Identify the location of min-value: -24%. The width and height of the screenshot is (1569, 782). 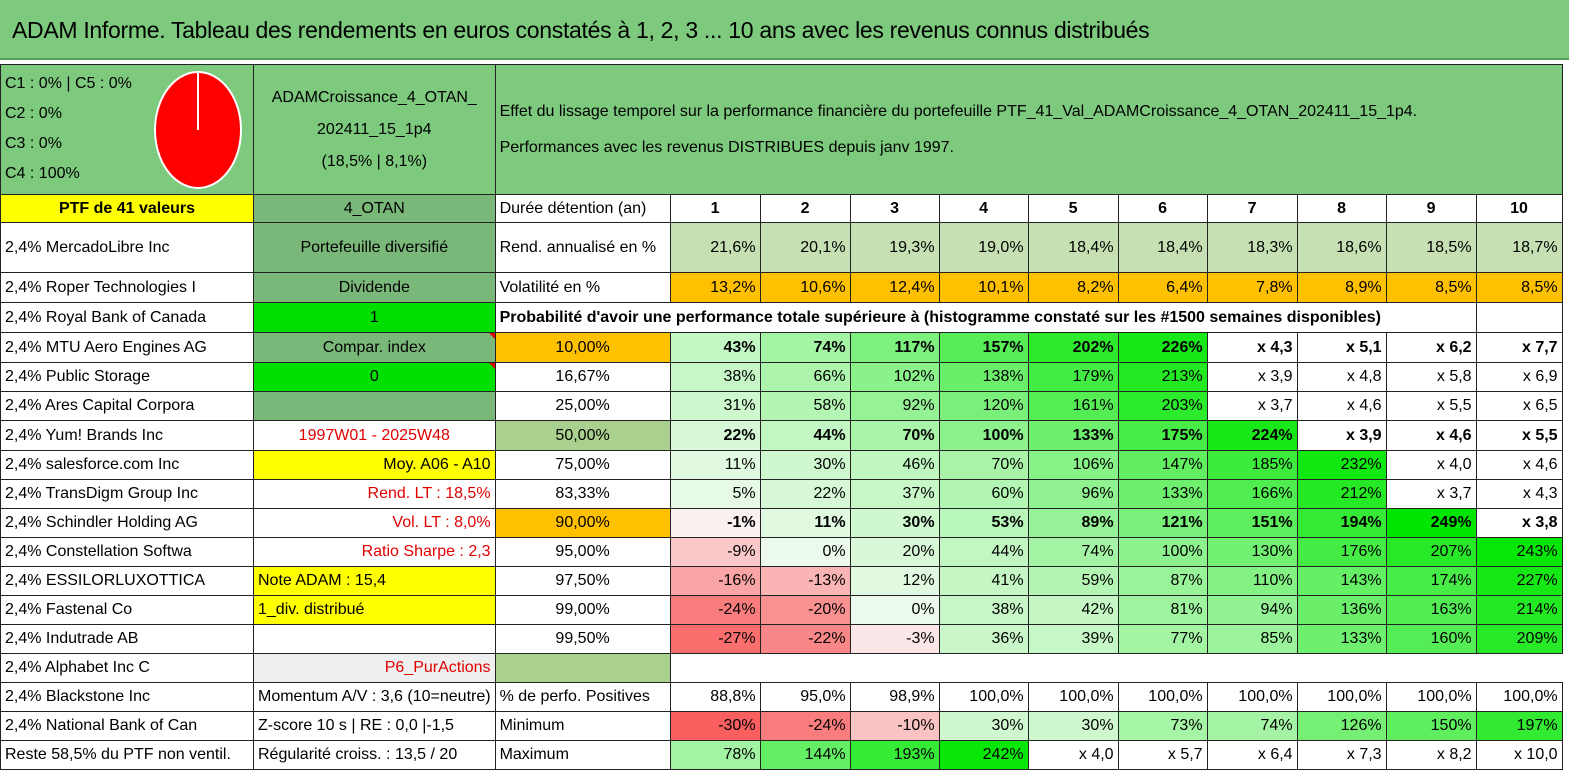
(805, 726).